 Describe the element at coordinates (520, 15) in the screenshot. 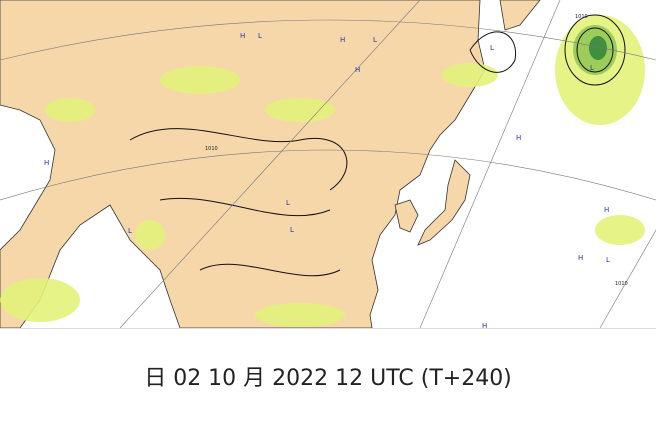

I see `land-kamchatka` at that location.